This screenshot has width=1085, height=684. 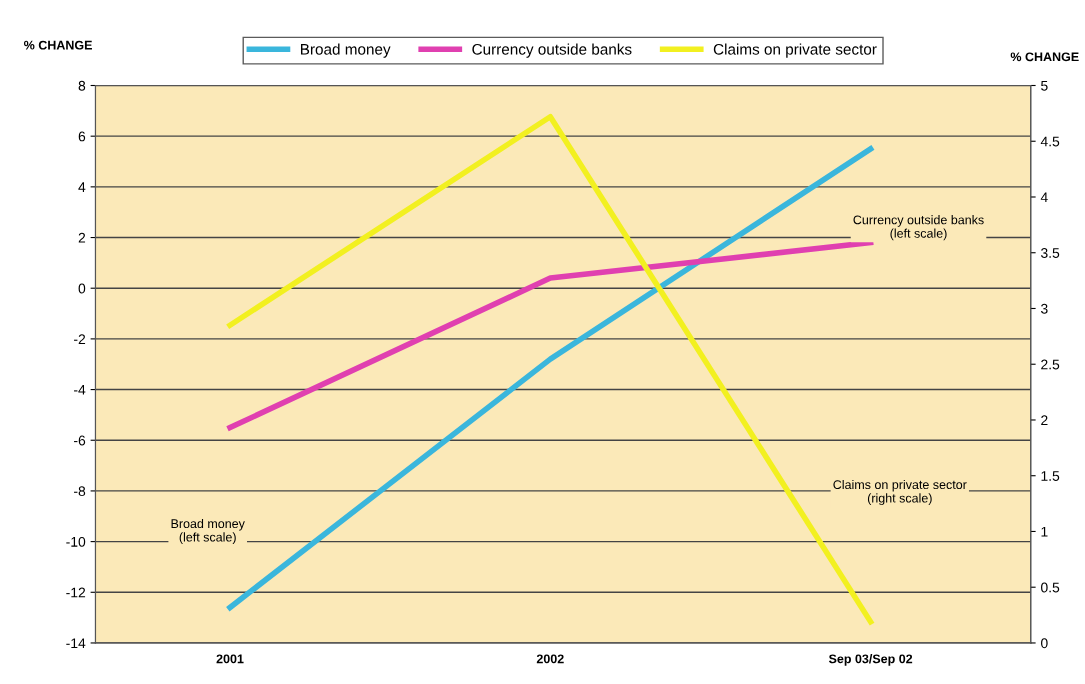 I want to click on legend-label: Claims on private sector, so click(x=795, y=50).